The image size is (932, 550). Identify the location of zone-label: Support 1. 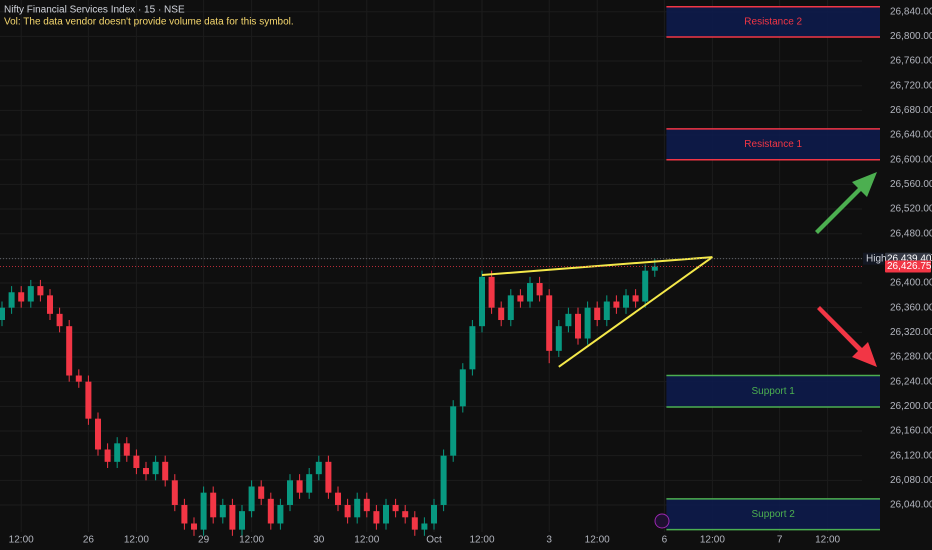
(774, 391).